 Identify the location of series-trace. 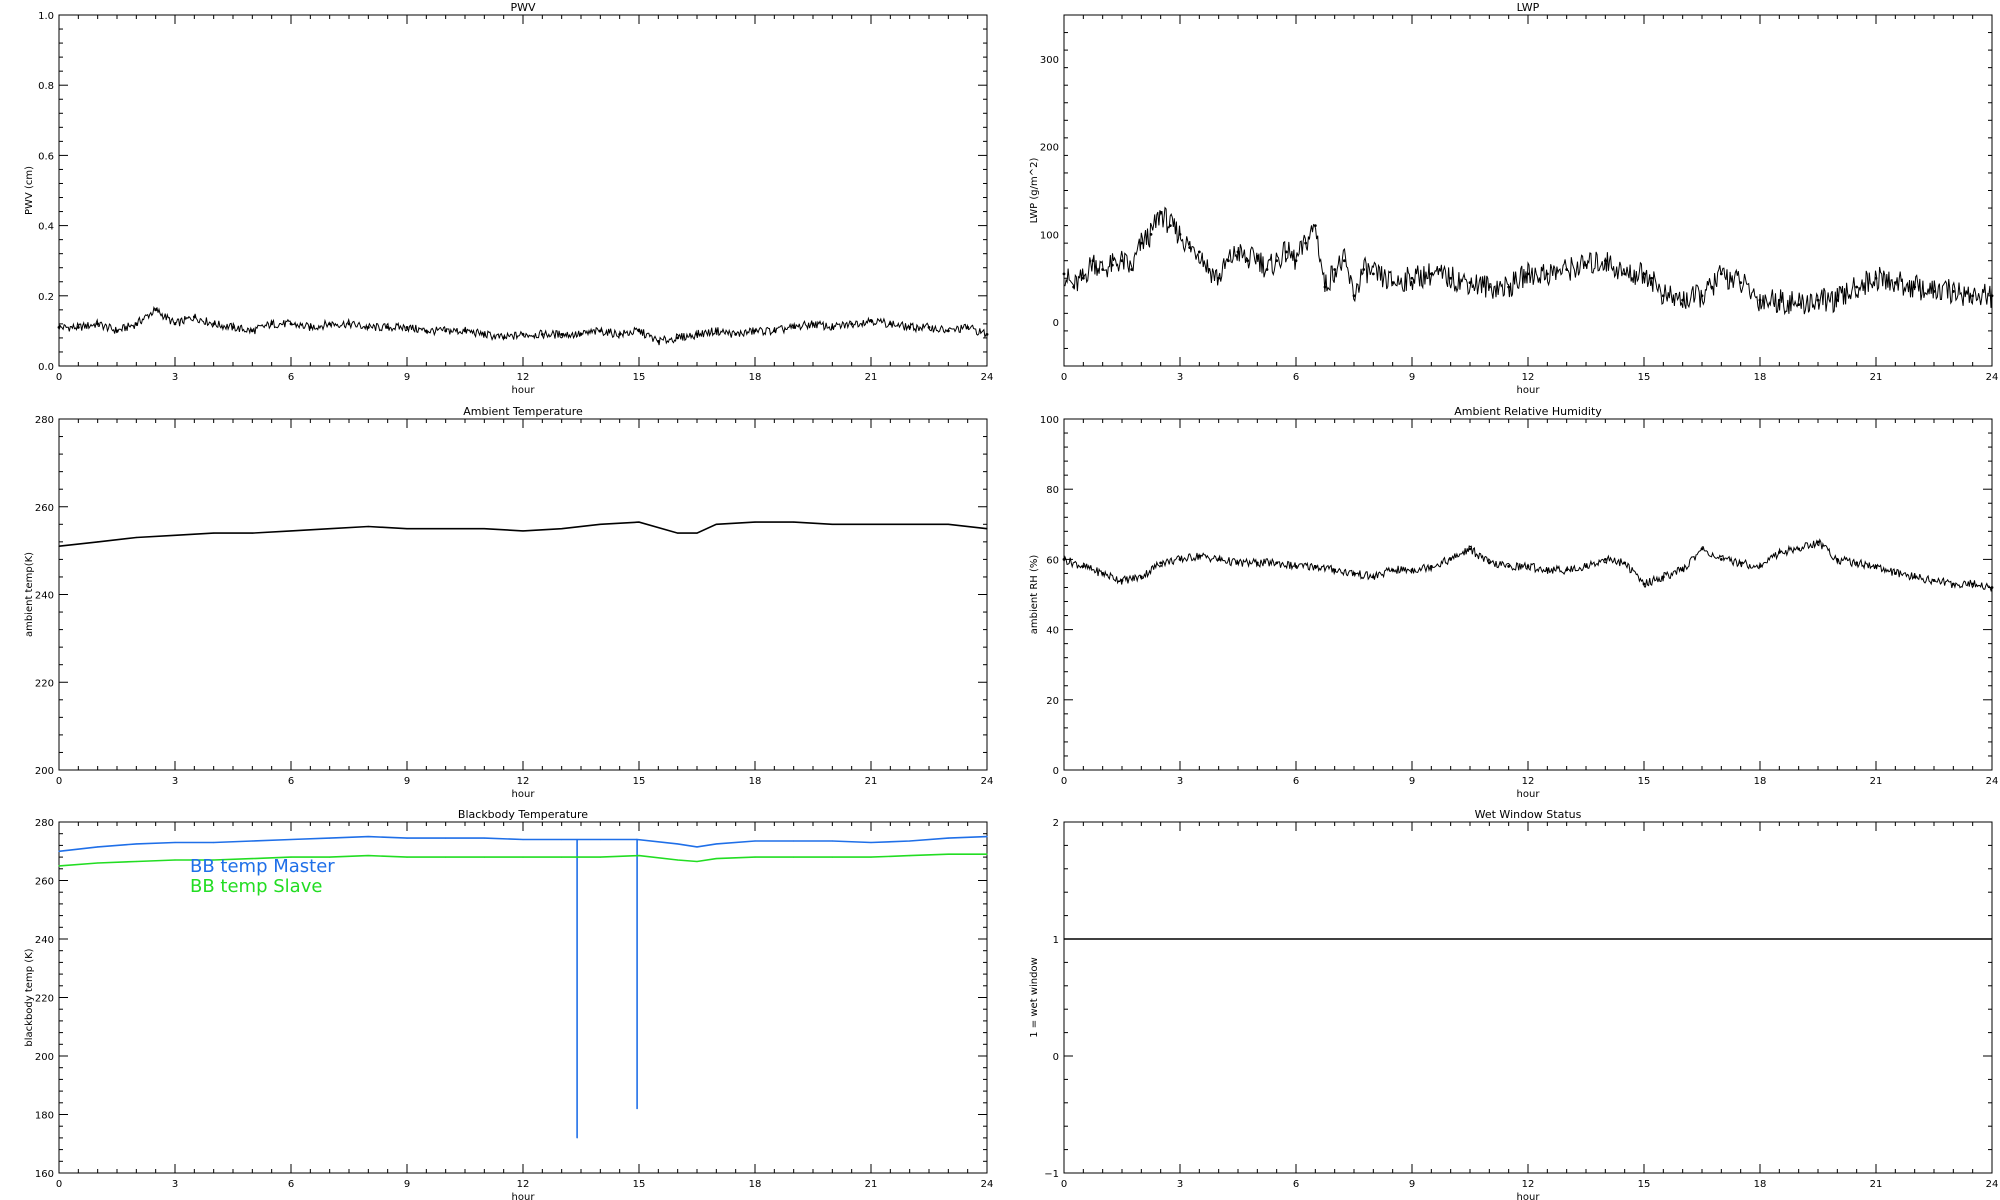
(1528, 261).